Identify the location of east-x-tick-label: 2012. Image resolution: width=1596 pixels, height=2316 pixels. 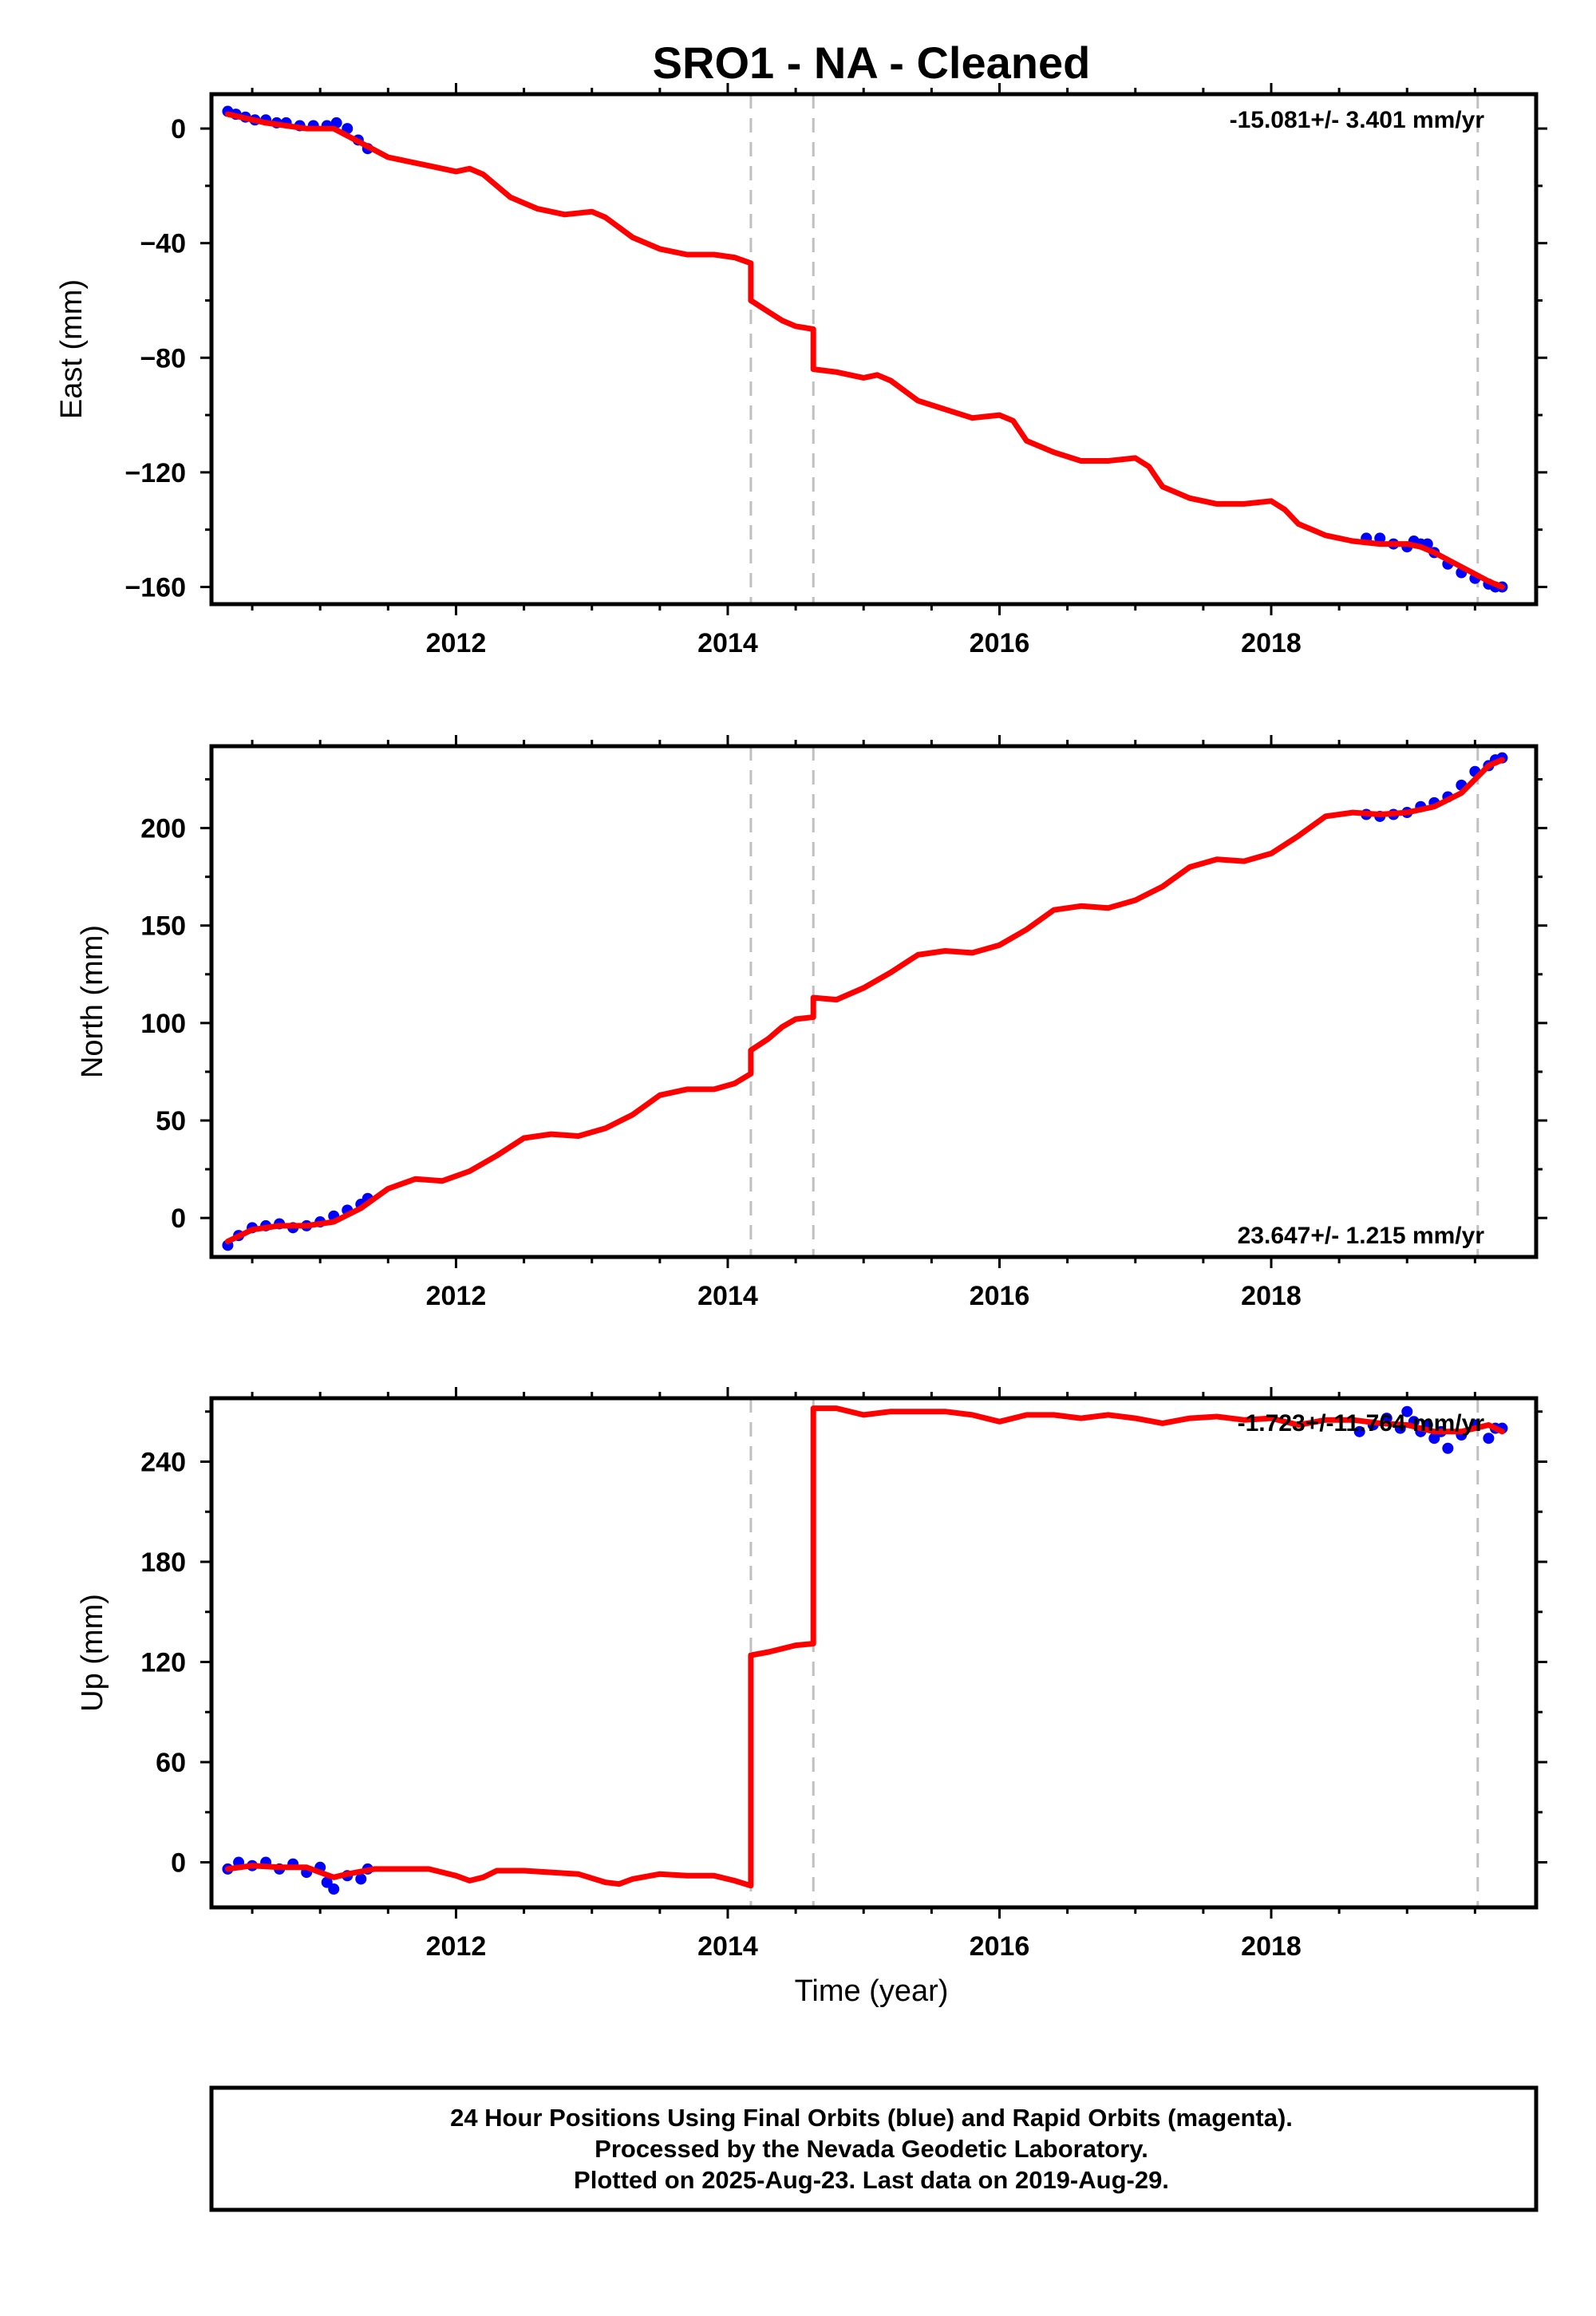
(456, 643).